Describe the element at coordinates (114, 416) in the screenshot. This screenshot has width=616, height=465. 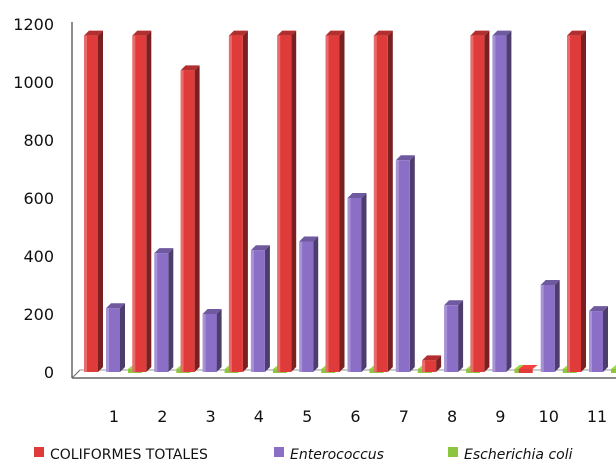
I see `x-tick-label: 1` at that location.